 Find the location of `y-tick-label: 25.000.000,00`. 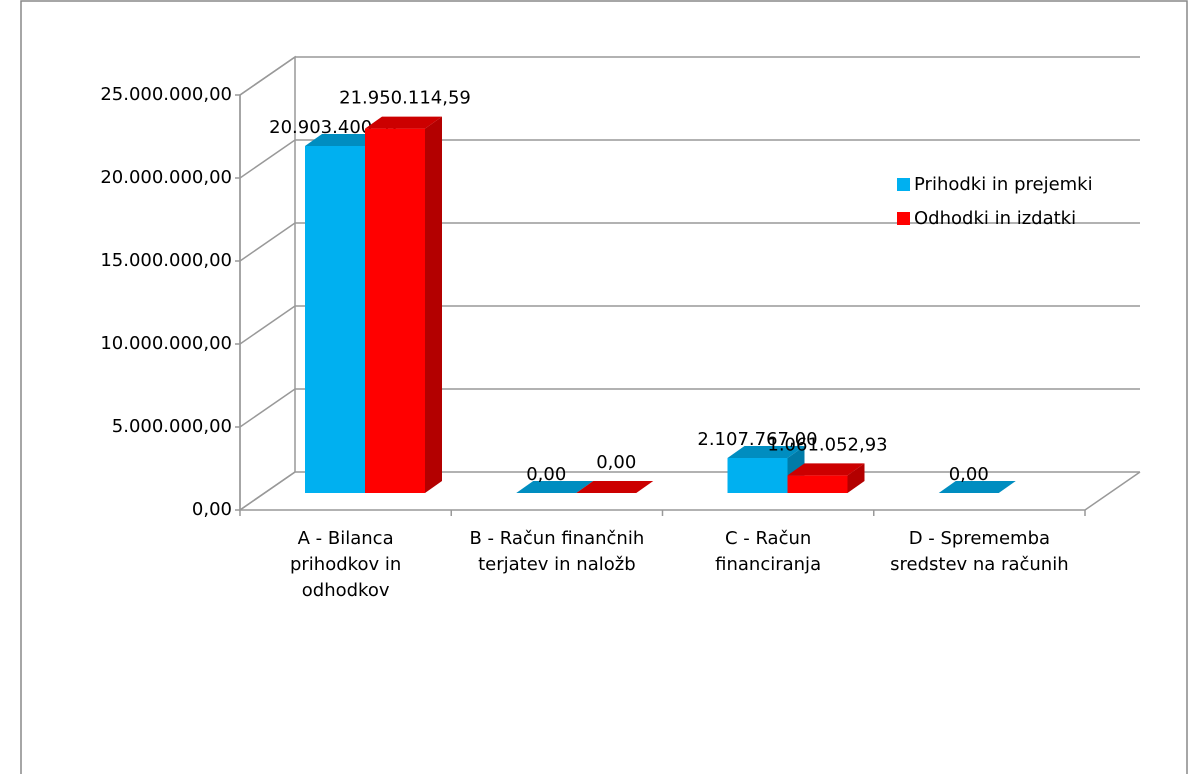

y-tick-label: 25.000.000,00 is located at coordinates (166, 94).